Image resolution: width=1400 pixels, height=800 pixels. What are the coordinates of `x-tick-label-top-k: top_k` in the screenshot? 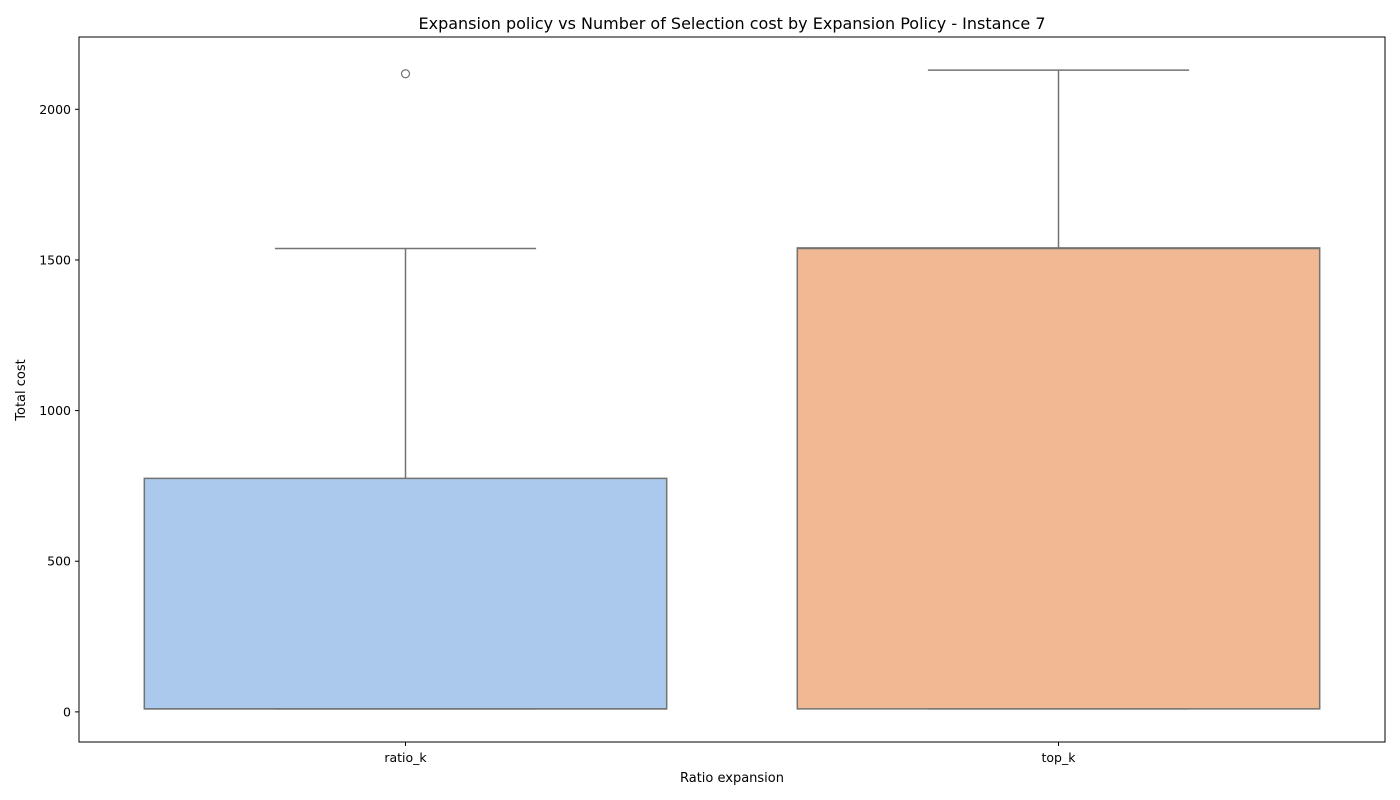 It's located at (1059, 757).